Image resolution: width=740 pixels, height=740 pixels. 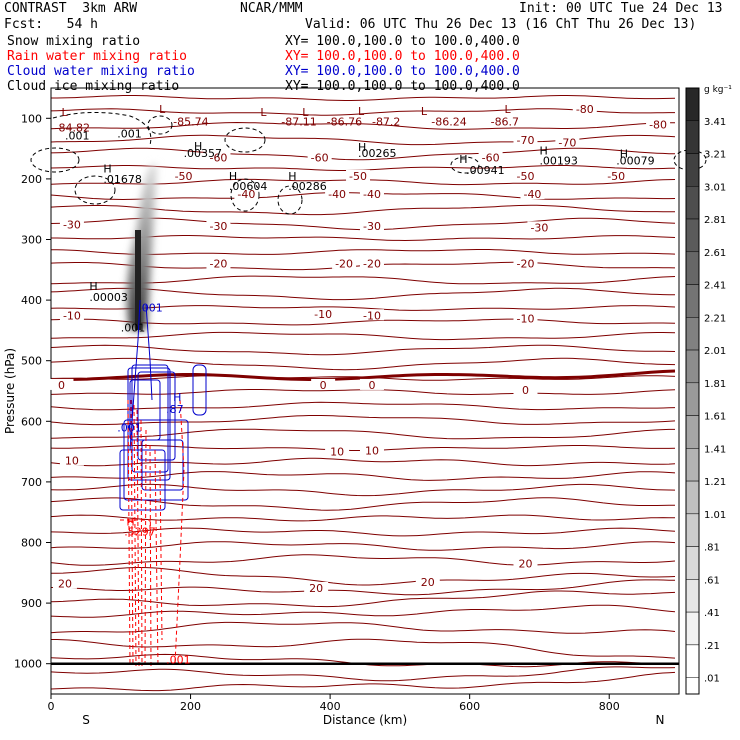 I want to click on isotherm-label: -20, so click(x=218, y=264).